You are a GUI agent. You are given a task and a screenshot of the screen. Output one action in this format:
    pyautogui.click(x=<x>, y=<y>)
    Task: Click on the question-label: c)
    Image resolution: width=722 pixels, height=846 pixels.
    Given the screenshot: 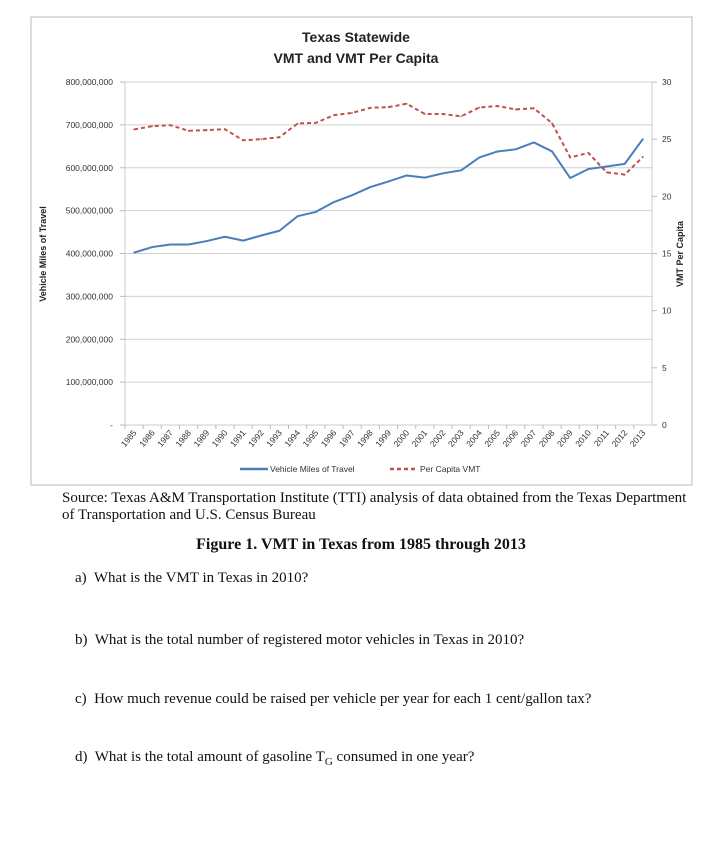 What is the action you would take?
    pyautogui.click(x=81, y=699)
    